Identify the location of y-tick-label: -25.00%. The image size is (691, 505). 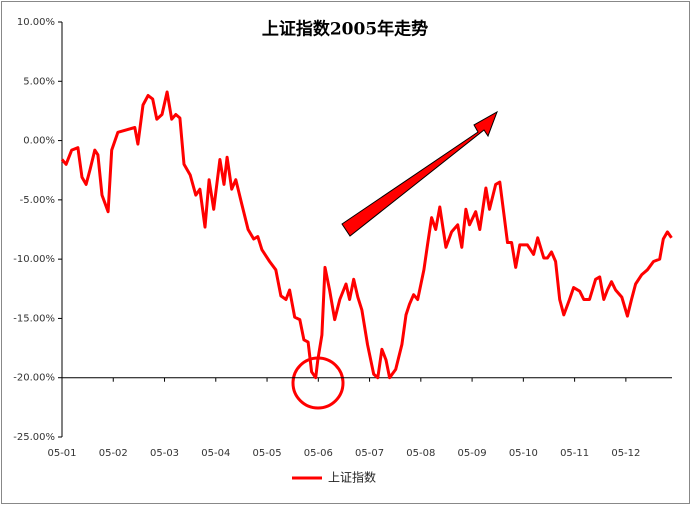
(34, 437).